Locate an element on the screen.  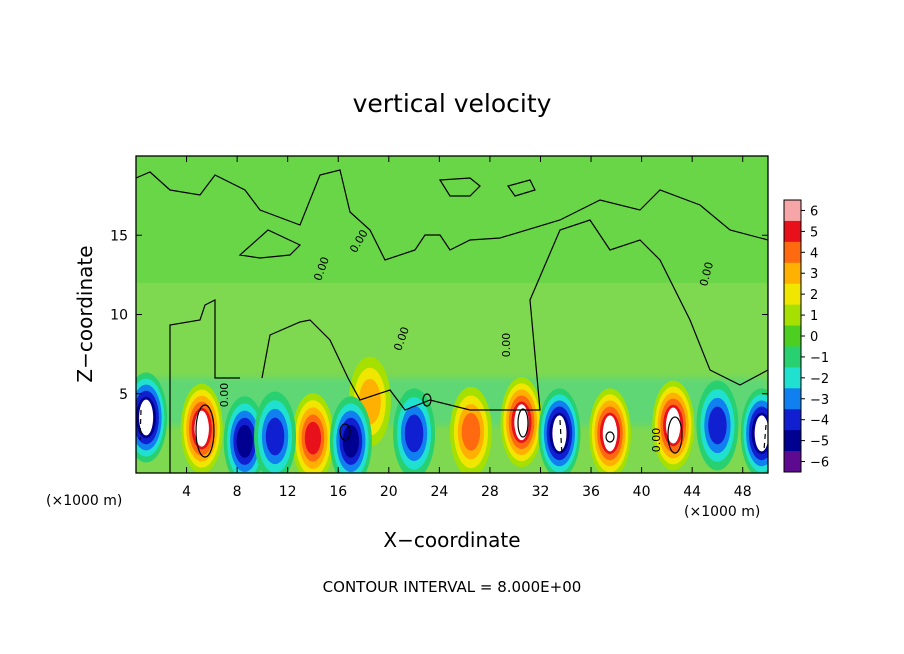
x-unit-left: (×1000 m) is located at coordinates (84, 501).